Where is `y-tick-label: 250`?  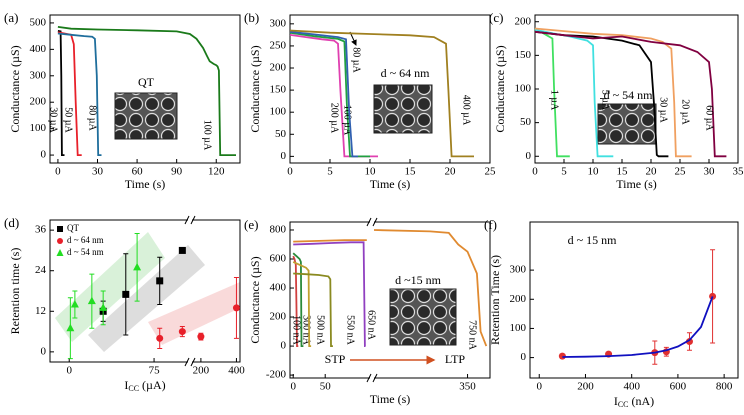 y-tick-label: 250 is located at coordinates (278, 45).